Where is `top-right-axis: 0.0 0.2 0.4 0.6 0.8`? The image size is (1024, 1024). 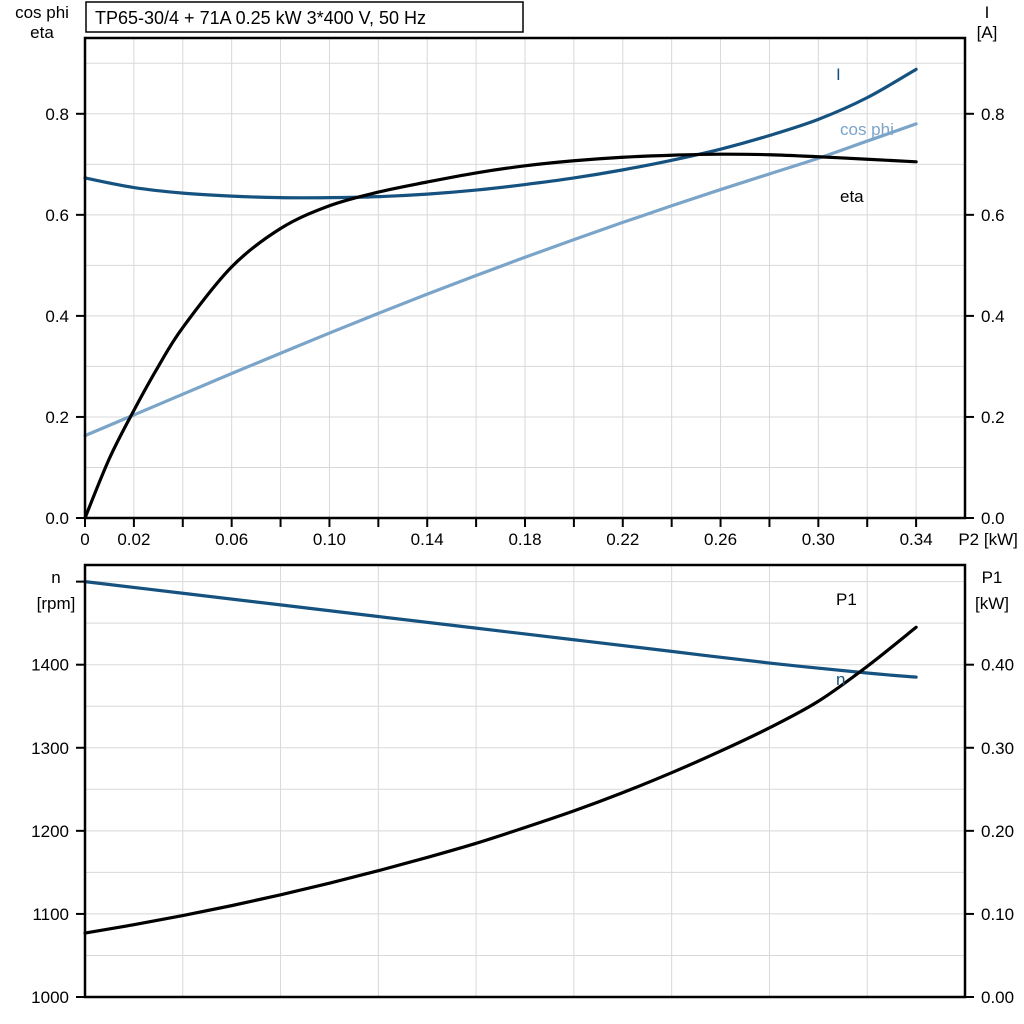 top-right-axis: 0.0 0.2 0.4 0.6 0.8 is located at coordinates (985, 316).